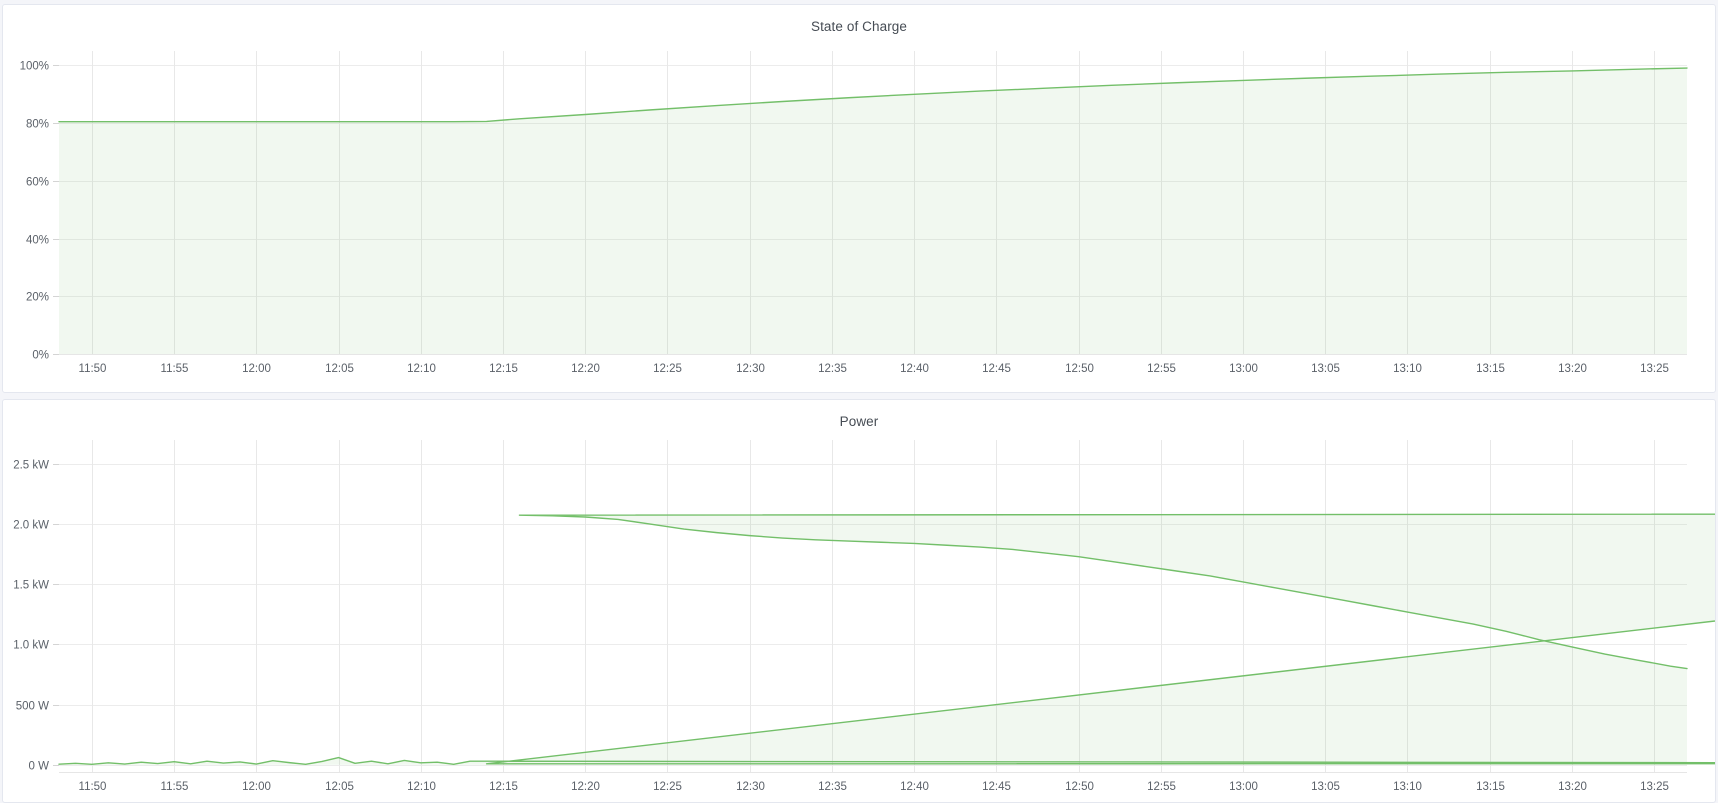 The width and height of the screenshot is (1718, 803). I want to click on panel-title-state-of-charge: State of Charge, so click(859, 26).